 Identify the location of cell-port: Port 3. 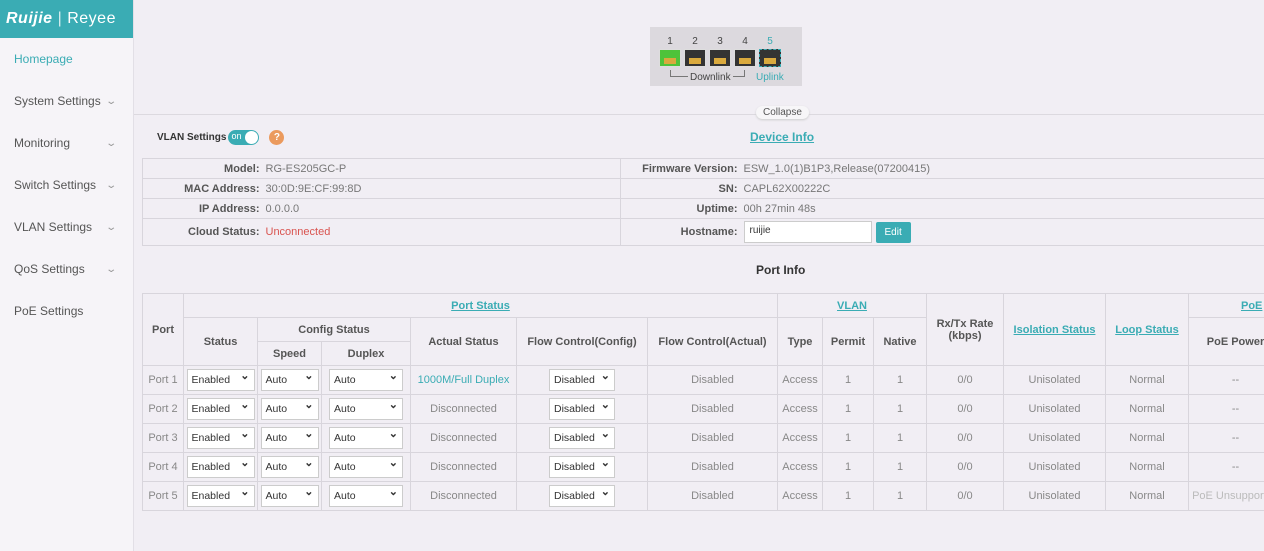
(163, 438).